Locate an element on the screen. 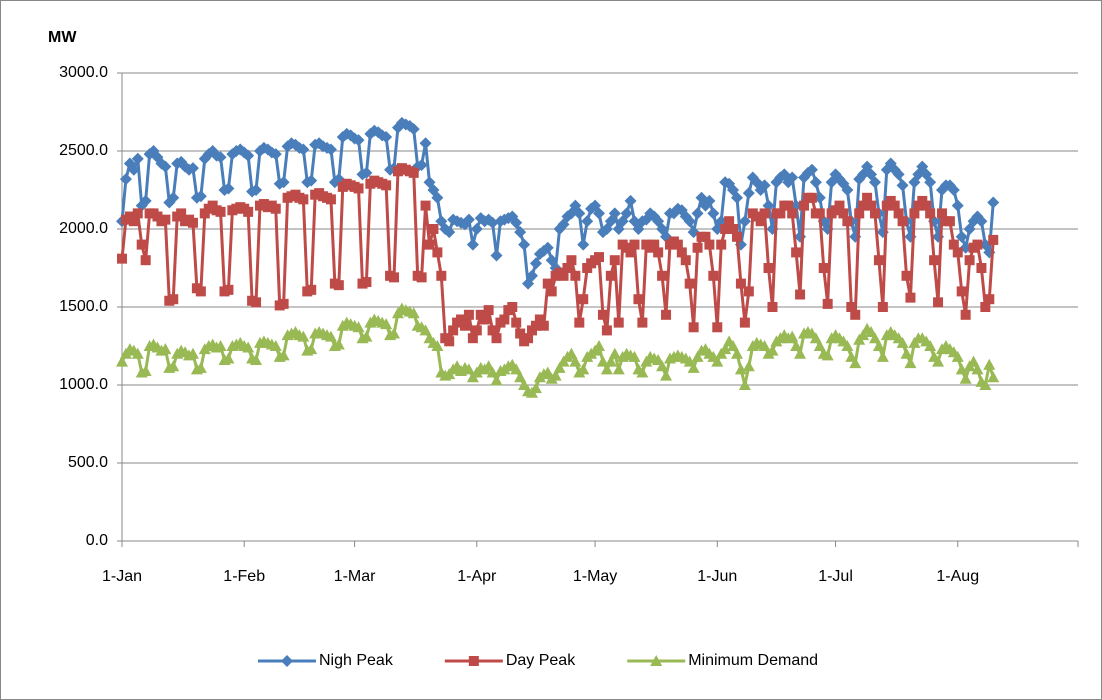  x-tick-label: 1-Jun is located at coordinates (717, 576).